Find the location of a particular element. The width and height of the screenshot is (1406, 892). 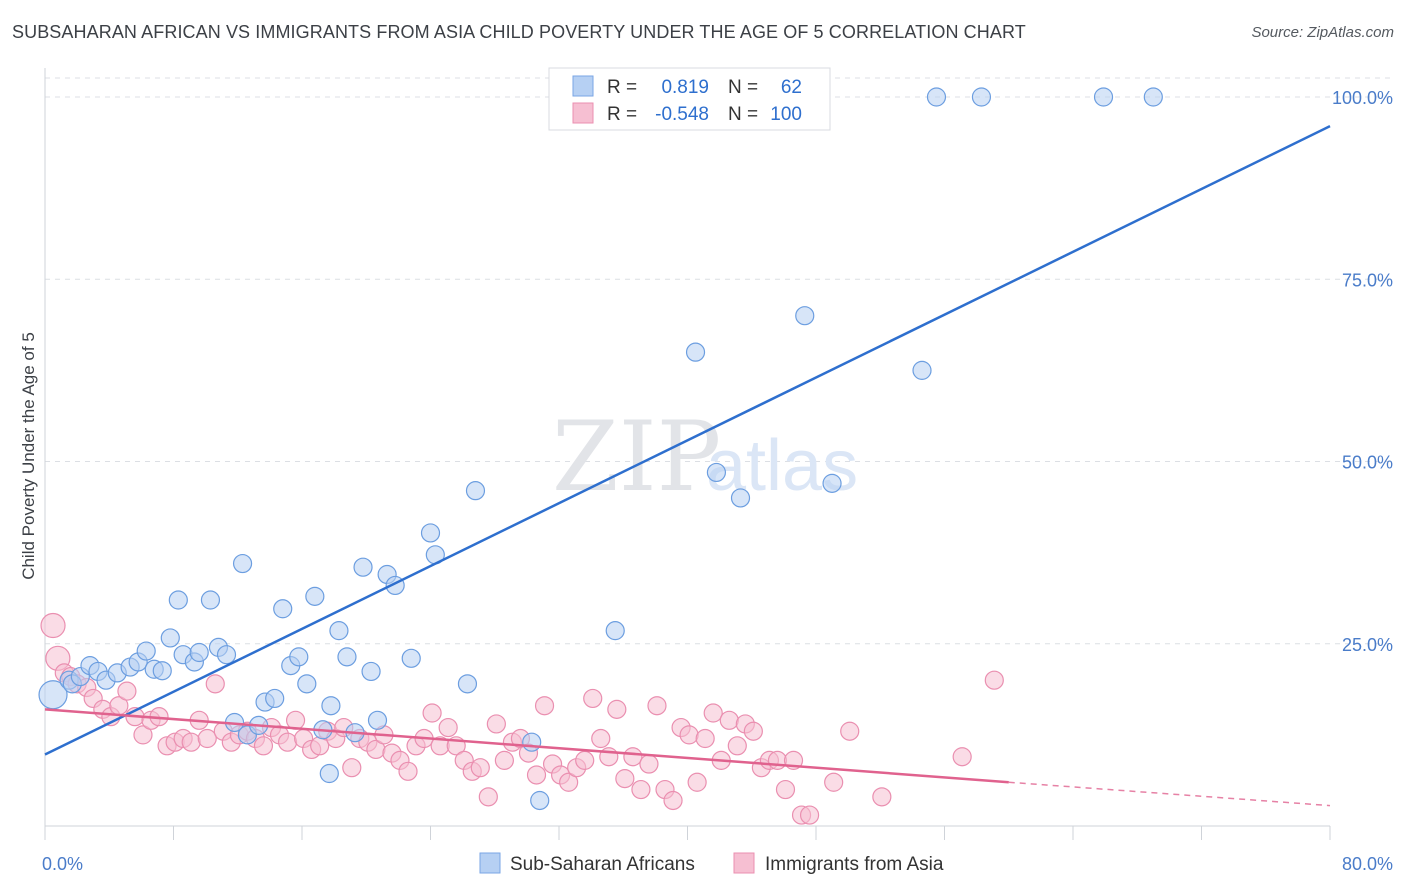

y-tick-label: 75.0% is located at coordinates (1367, 280).